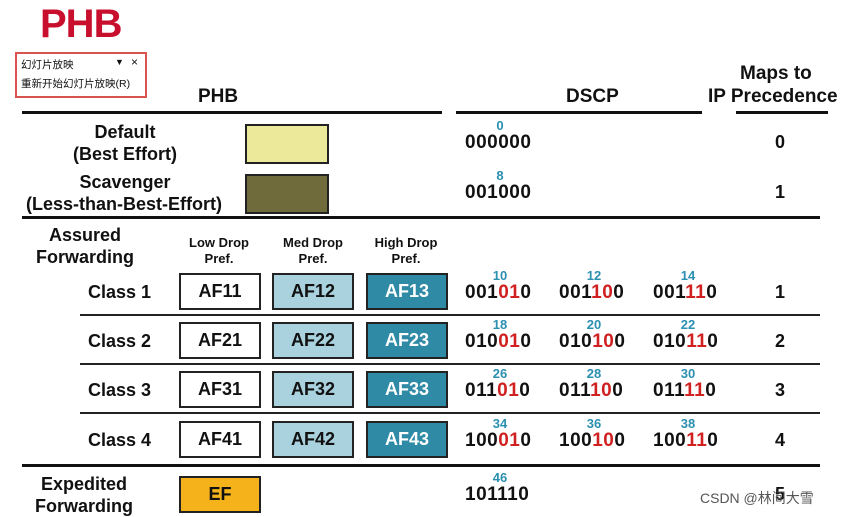 This screenshot has height=517, width=851. I want to click on af-class-label: Class 3, so click(120, 390).